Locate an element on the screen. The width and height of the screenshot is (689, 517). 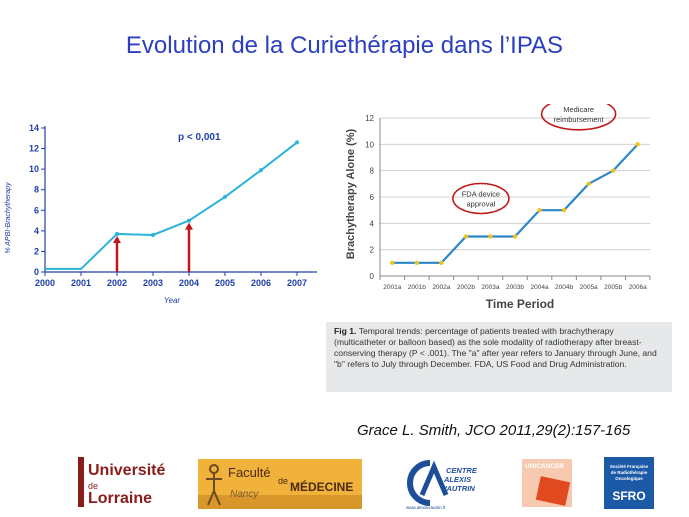
left-y-tick-label: 10 is located at coordinates (34, 169).